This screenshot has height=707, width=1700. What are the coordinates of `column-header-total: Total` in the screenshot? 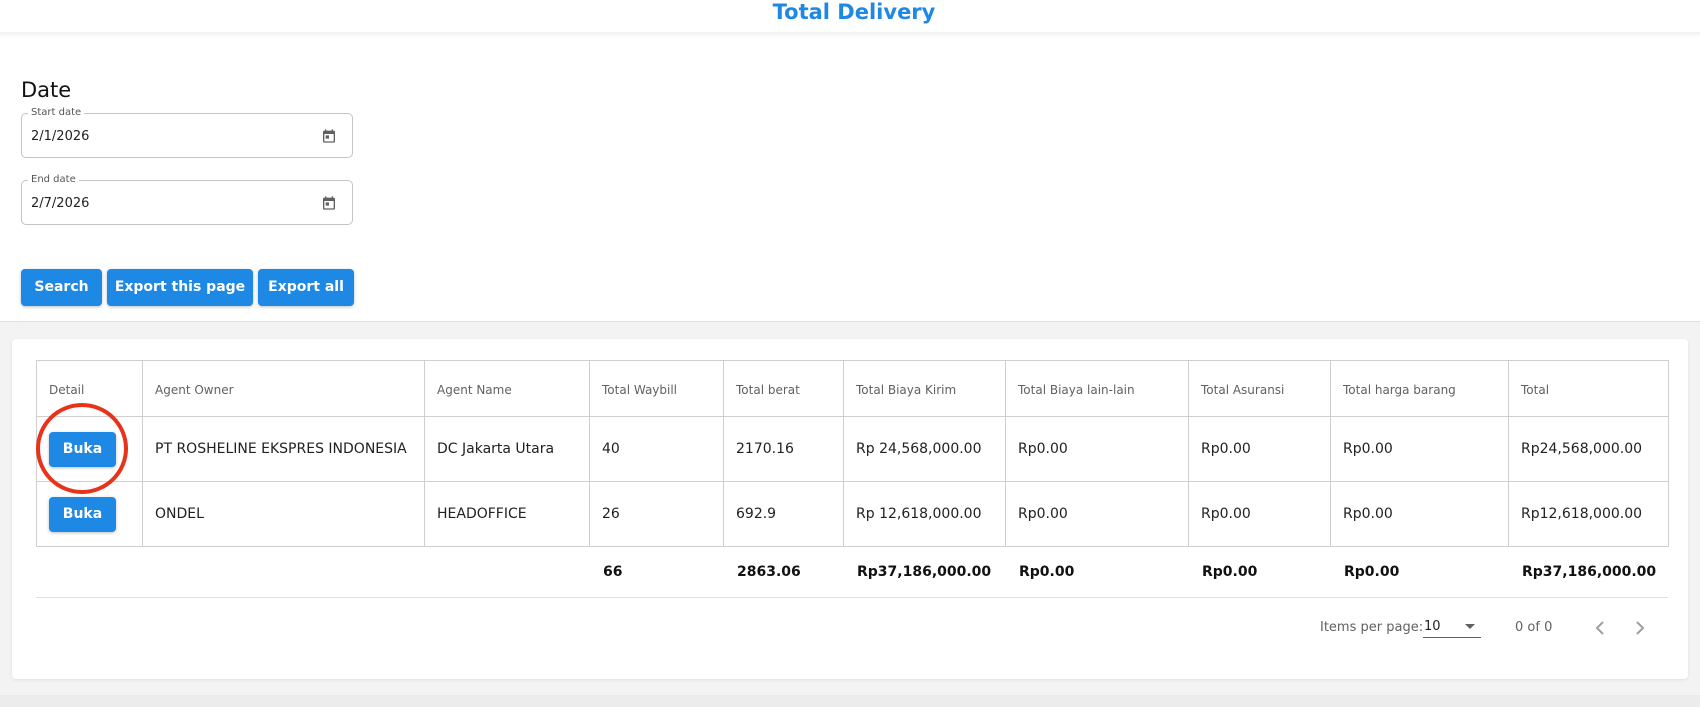 It's located at (1588, 388).